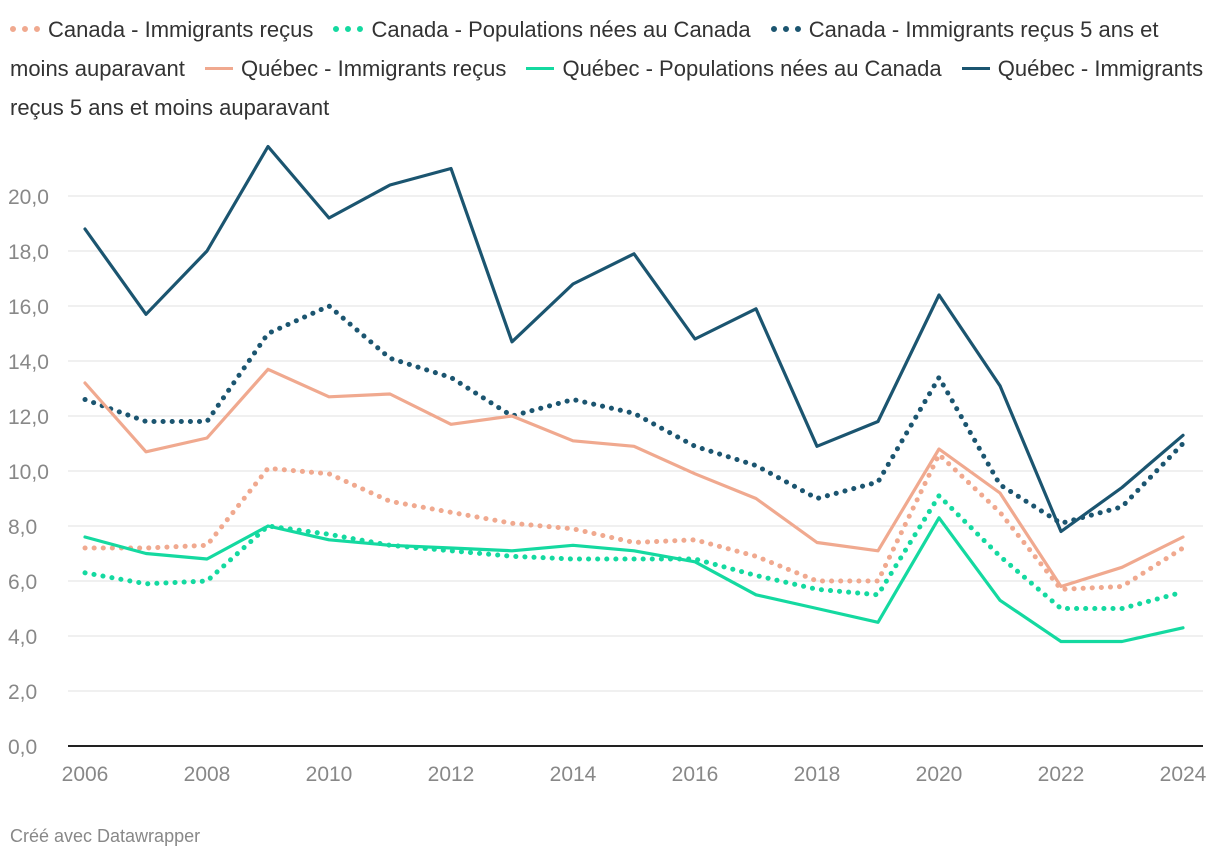 Image resolution: width=1220 pixels, height=862 pixels. What do you see at coordinates (28, 197) in the screenshot?
I see `y-tick-label: 20,0` at bounding box center [28, 197].